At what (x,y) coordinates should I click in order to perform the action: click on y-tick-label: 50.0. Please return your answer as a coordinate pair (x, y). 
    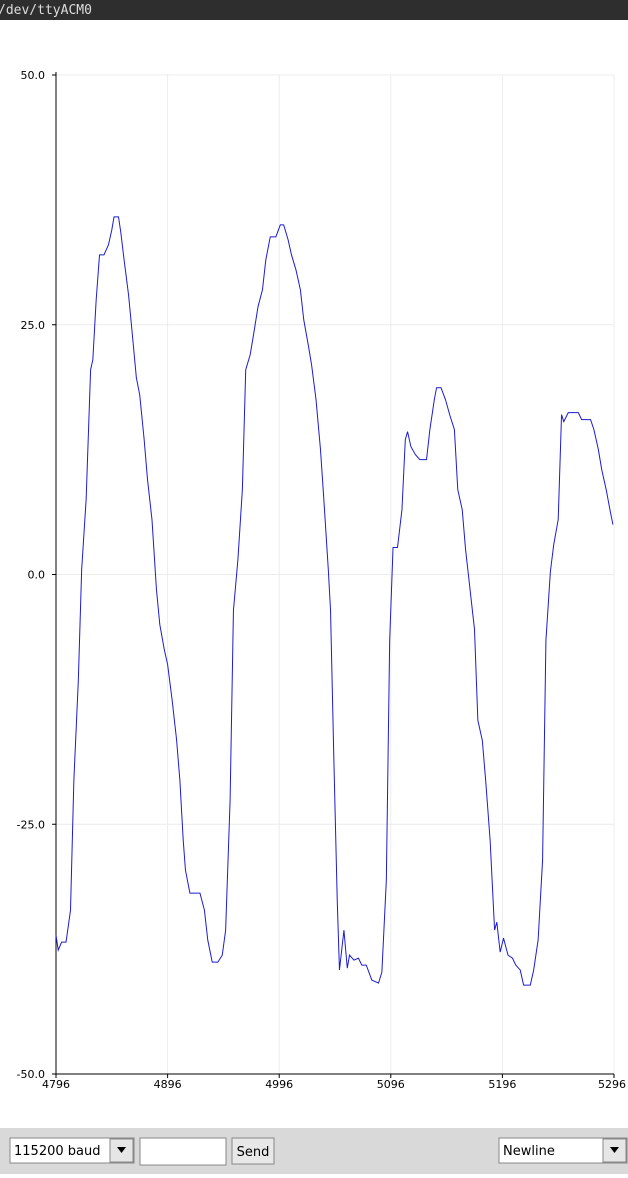
    Looking at the image, I should click on (33, 75).